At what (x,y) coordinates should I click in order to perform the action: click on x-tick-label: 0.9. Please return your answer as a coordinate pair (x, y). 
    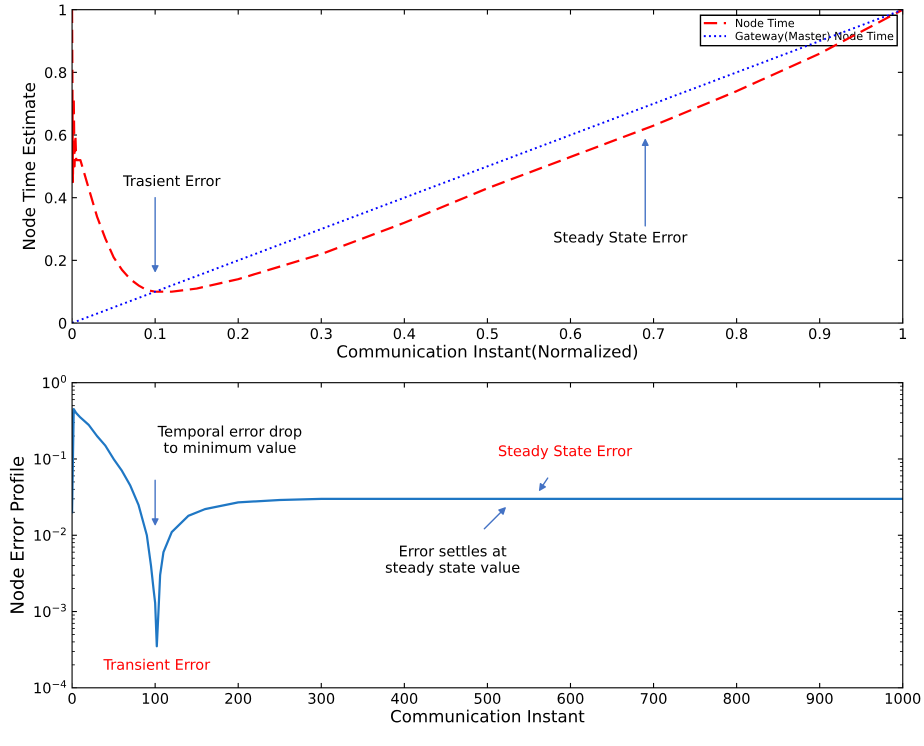
    Looking at the image, I should click on (819, 334).